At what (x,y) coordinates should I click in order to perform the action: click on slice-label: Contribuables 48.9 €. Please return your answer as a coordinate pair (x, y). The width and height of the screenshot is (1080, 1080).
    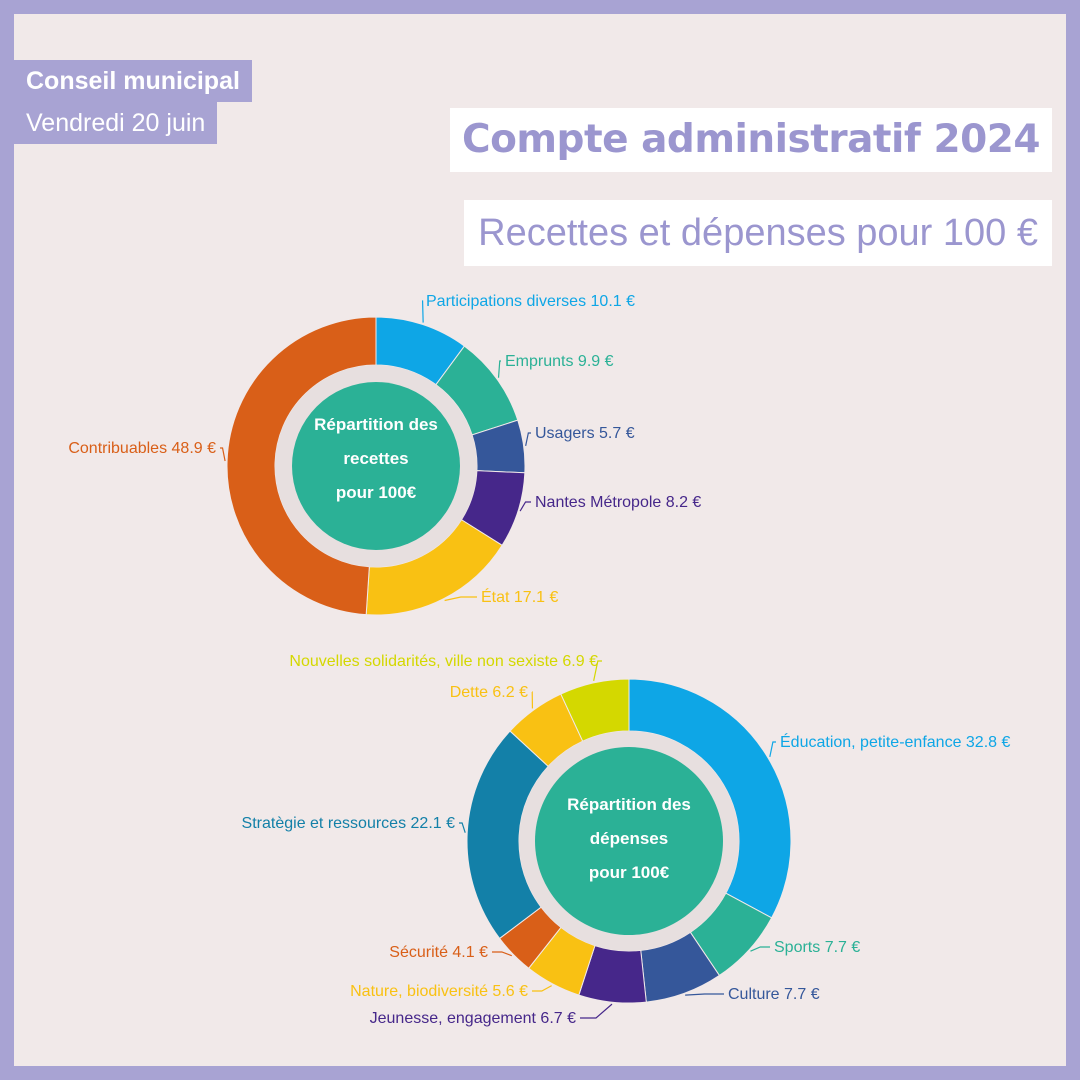
    Looking at the image, I should click on (142, 448).